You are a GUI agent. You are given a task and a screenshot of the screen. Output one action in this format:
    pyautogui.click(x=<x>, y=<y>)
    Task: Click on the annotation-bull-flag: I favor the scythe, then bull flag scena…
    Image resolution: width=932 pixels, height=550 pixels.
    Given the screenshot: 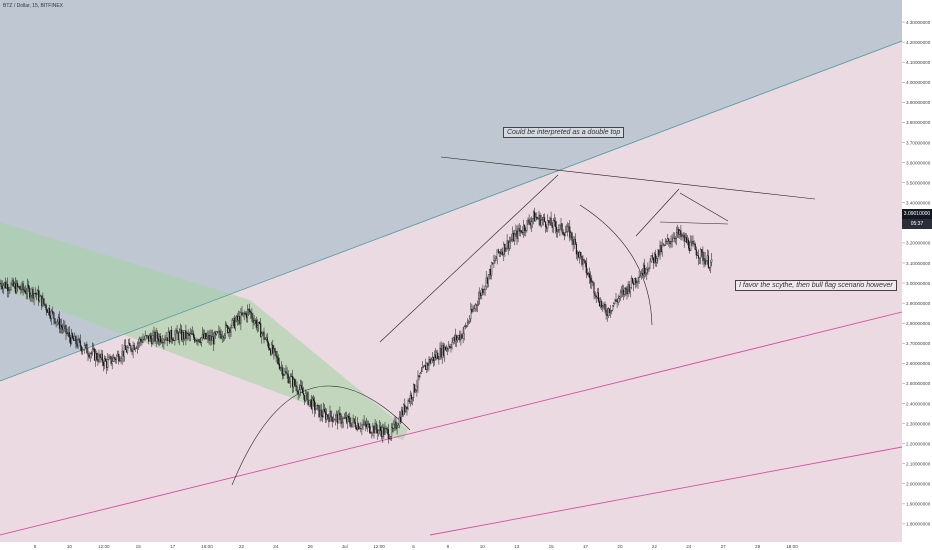 What is the action you would take?
    pyautogui.click(x=816, y=285)
    